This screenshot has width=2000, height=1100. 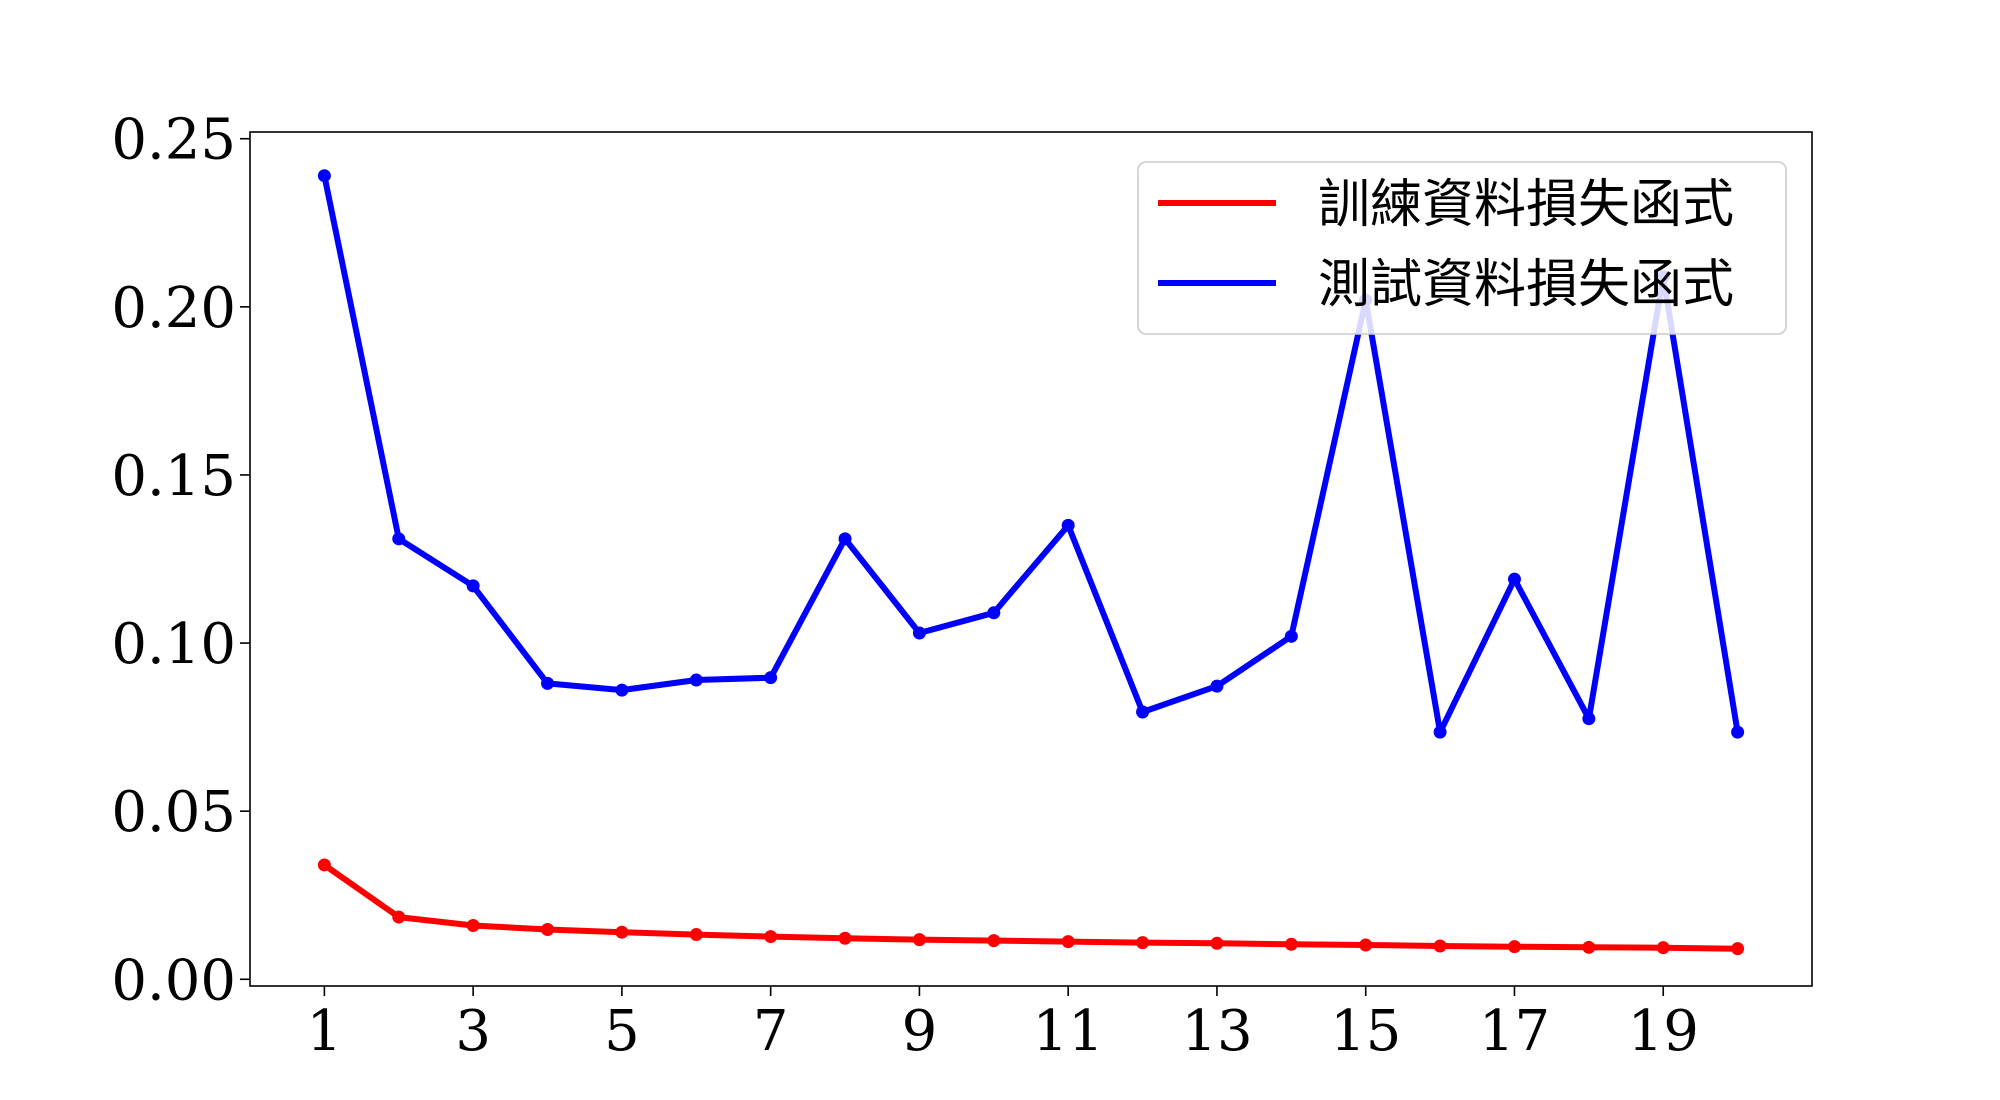 What do you see at coordinates (173, 812) in the screenshot?
I see `y-tick-label: 0.05` at bounding box center [173, 812].